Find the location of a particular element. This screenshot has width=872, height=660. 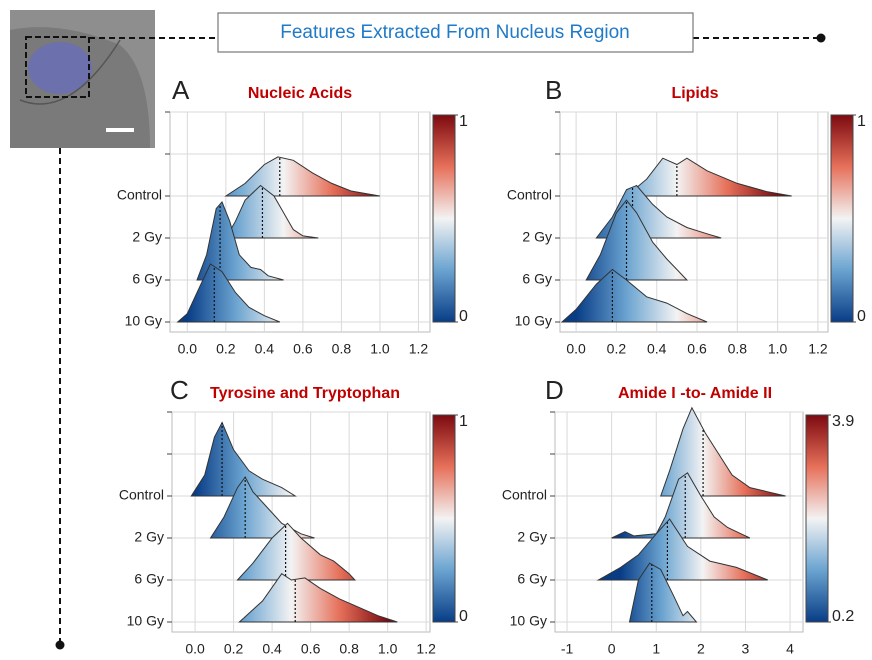

x-tick-label: 3 is located at coordinates (746, 649).